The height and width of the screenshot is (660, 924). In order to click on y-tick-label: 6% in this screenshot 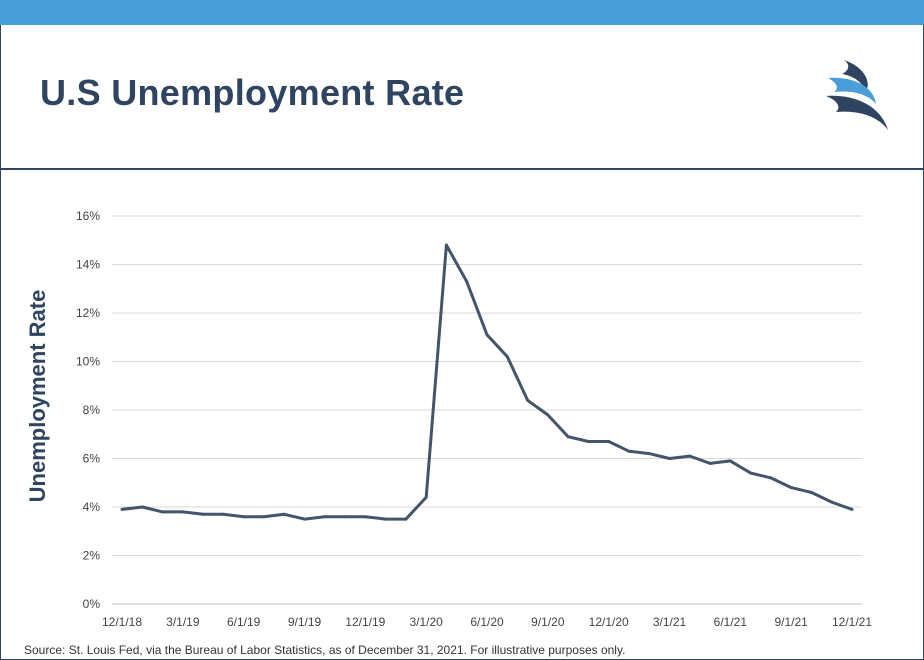, I will do `click(92, 459)`.